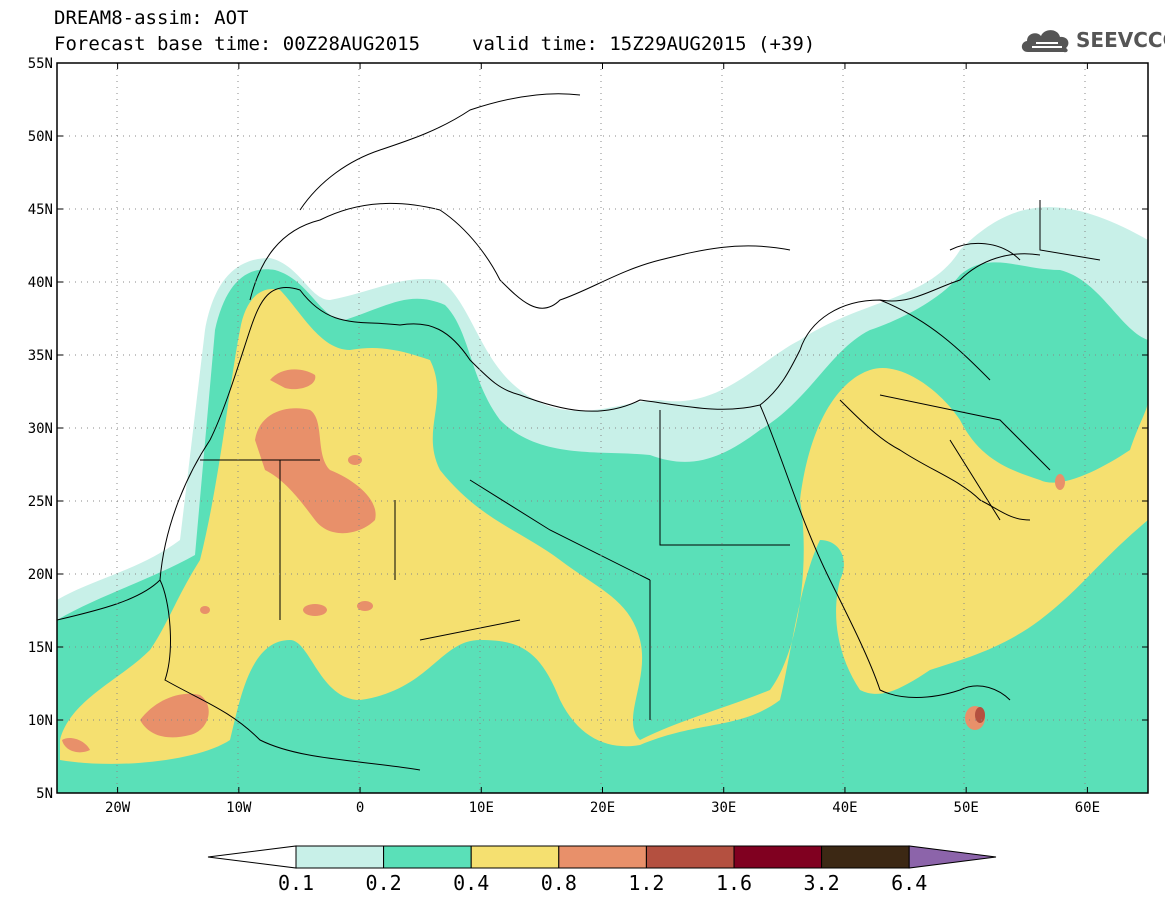  What do you see at coordinates (602, 808) in the screenshot?
I see `lon-tick-label: 20E` at bounding box center [602, 808].